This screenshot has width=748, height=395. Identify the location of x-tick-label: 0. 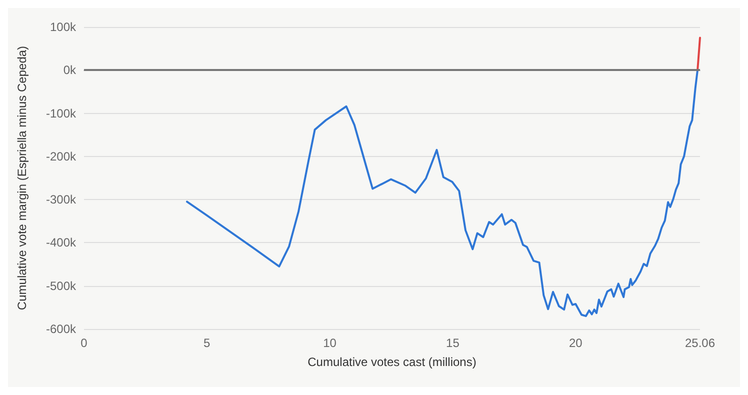
(84, 343).